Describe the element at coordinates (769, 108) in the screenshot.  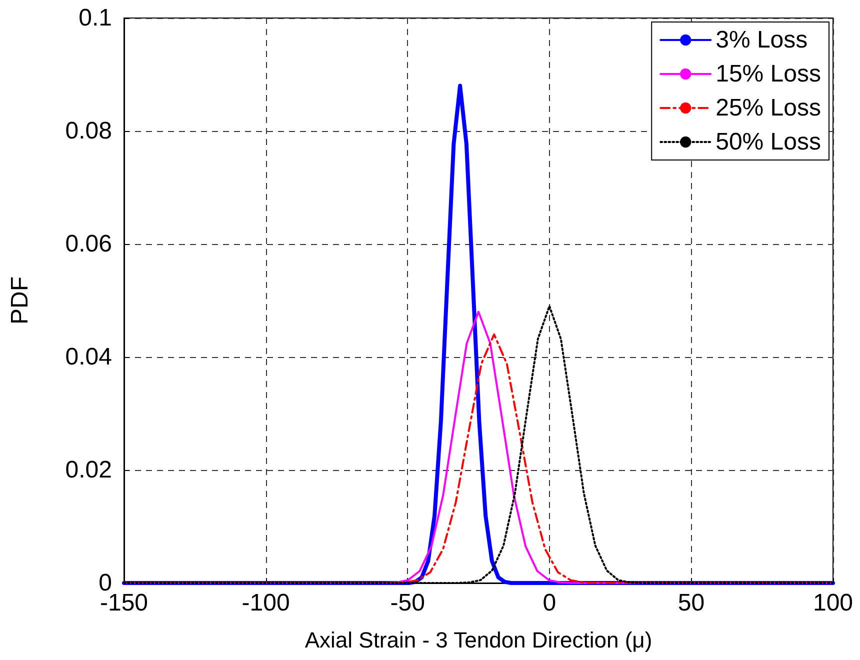
I see `legend-label: 25% Loss` at that location.